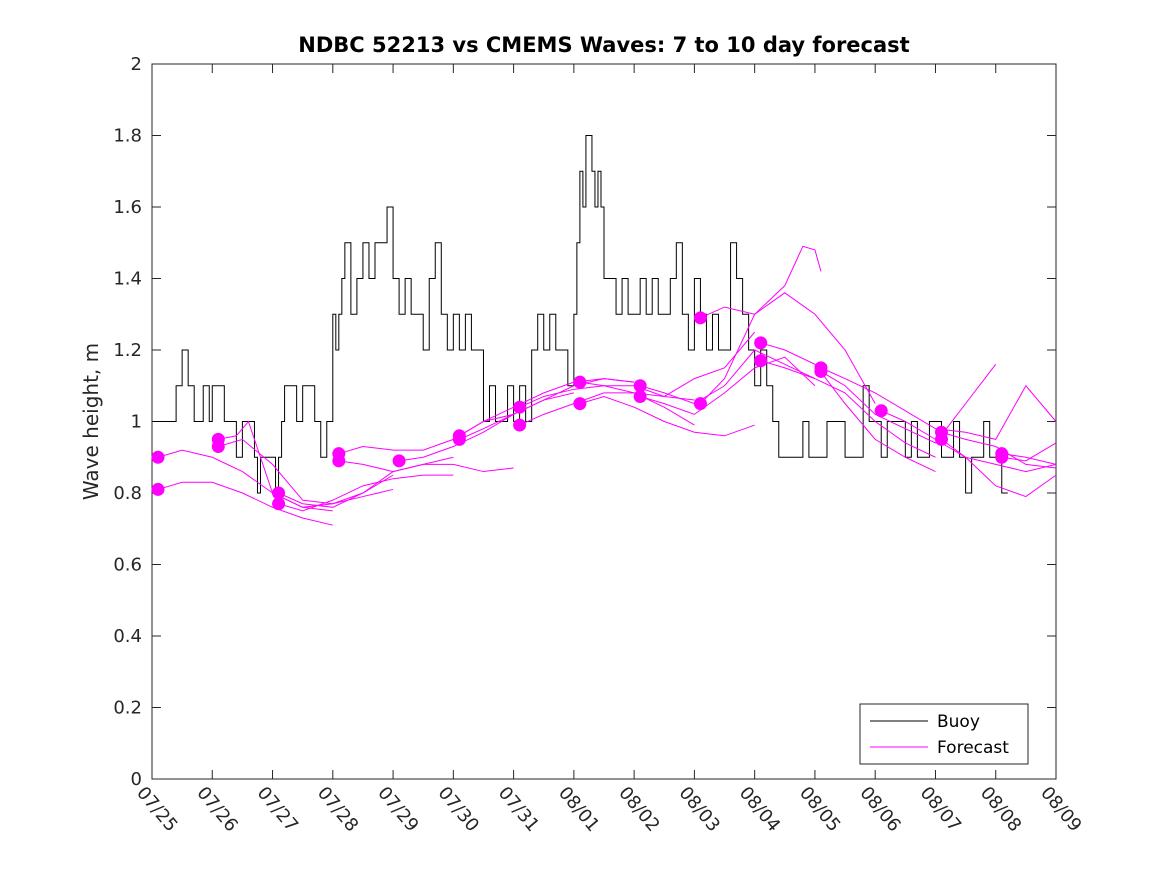 The width and height of the screenshot is (1167, 875). Describe the element at coordinates (136, 422) in the screenshot. I see `y-tick-label: 1` at that location.